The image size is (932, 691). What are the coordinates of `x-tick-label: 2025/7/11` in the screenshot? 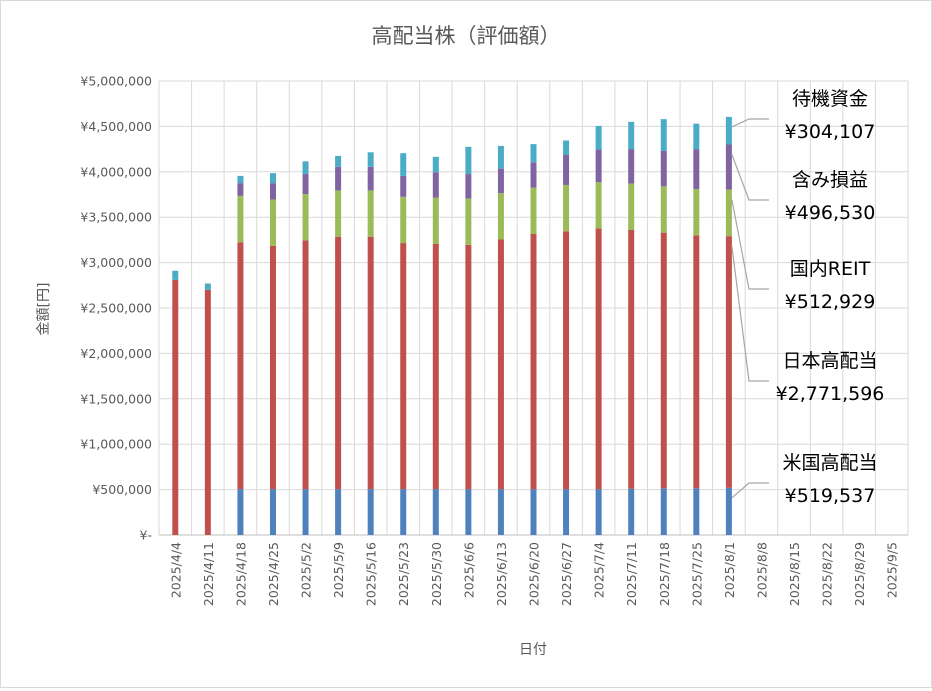 It's located at (631, 574).